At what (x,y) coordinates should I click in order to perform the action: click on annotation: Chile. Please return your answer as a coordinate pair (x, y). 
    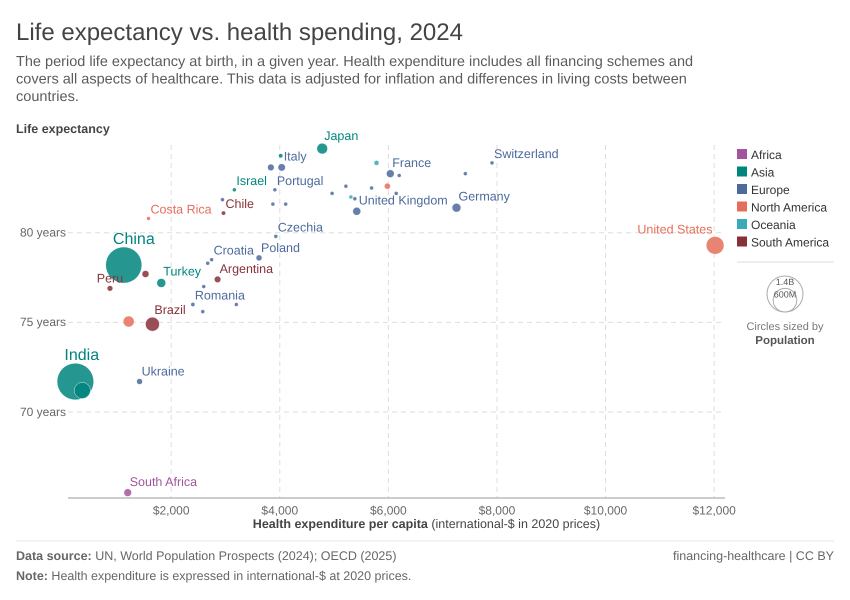
    Looking at the image, I should click on (240, 203).